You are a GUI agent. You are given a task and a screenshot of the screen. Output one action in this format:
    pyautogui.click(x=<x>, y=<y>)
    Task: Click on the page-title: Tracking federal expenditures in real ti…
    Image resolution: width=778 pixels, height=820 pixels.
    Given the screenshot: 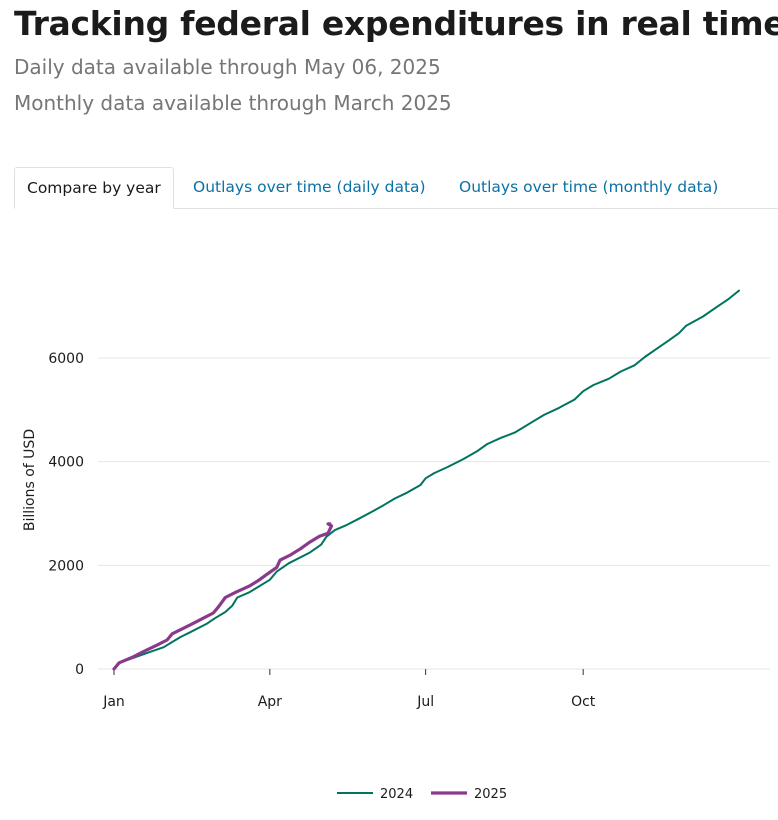 What is the action you would take?
    pyautogui.click(x=396, y=23)
    